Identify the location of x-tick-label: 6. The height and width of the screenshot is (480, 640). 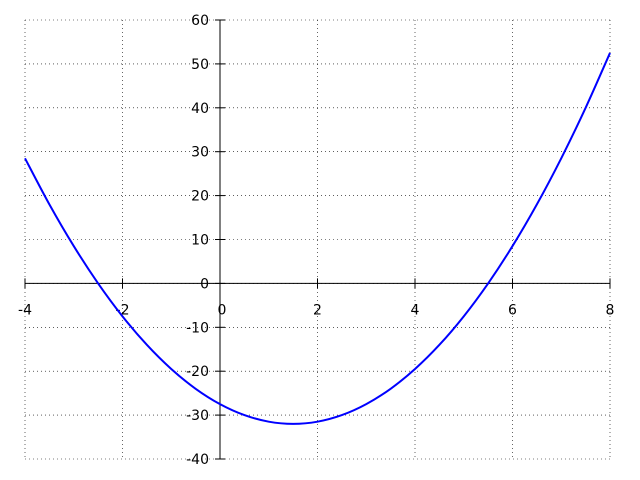
(512, 310).